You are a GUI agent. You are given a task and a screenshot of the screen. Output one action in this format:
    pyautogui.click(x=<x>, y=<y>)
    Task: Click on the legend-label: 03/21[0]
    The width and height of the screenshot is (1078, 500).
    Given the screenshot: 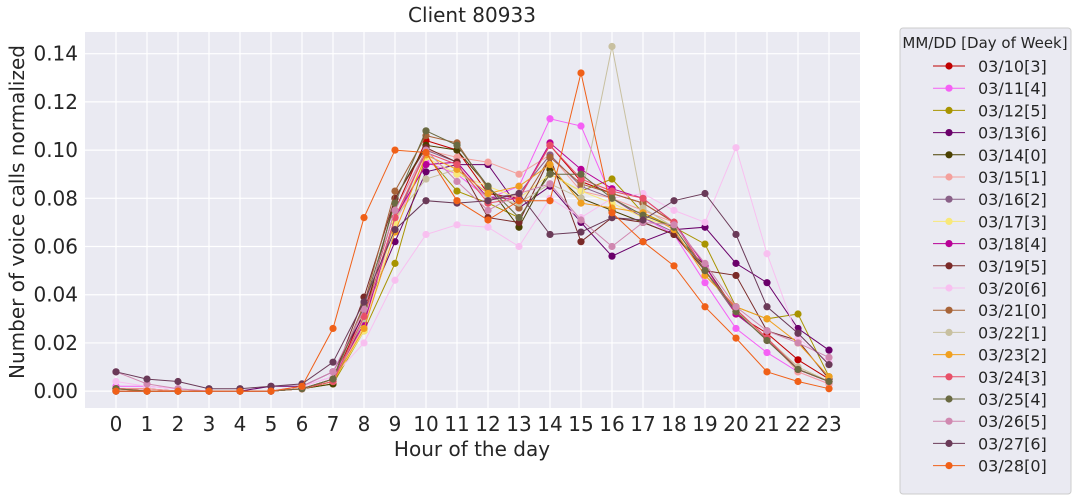 What is the action you would take?
    pyautogui.click(x=1012, y=310)
    